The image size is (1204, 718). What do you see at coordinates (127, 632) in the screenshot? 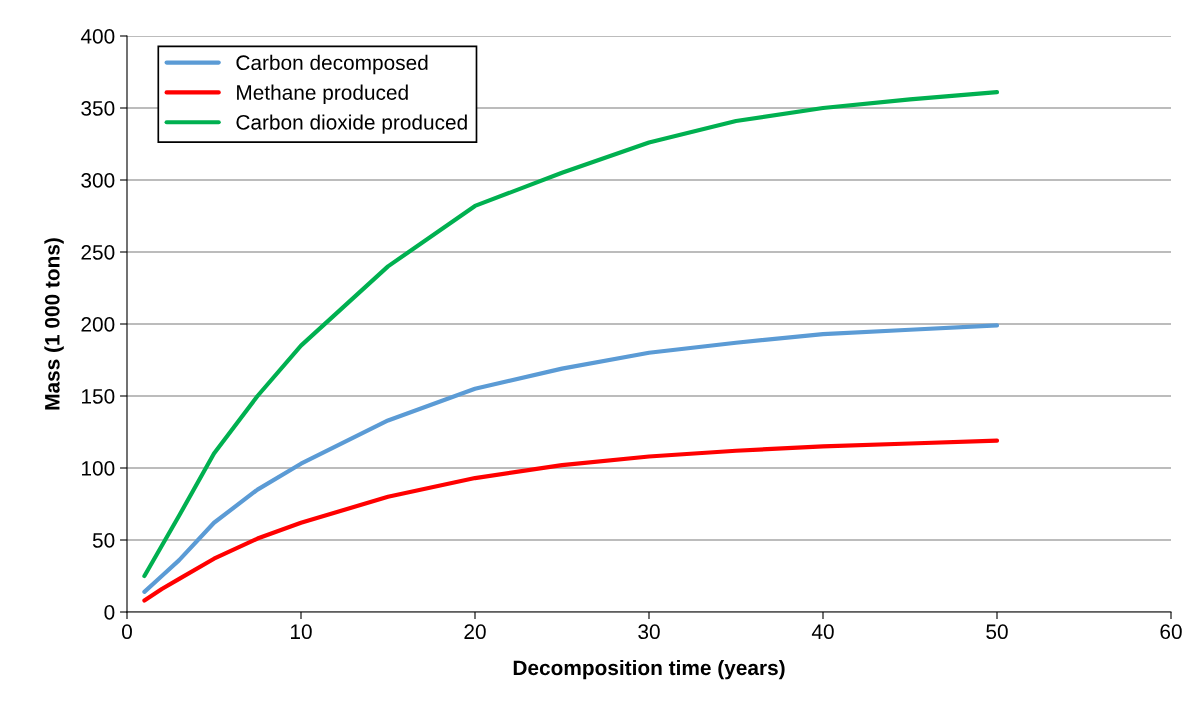
I see `x-tick-label: 0` at bounding box center [127, 632].